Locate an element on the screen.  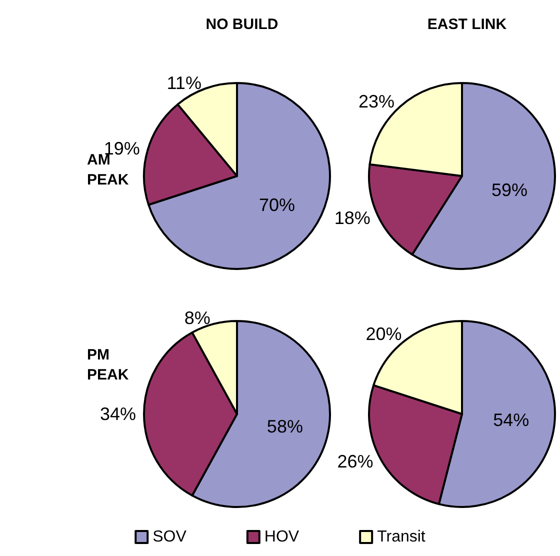
data-label: 18% is located at coordinates (352, 218).